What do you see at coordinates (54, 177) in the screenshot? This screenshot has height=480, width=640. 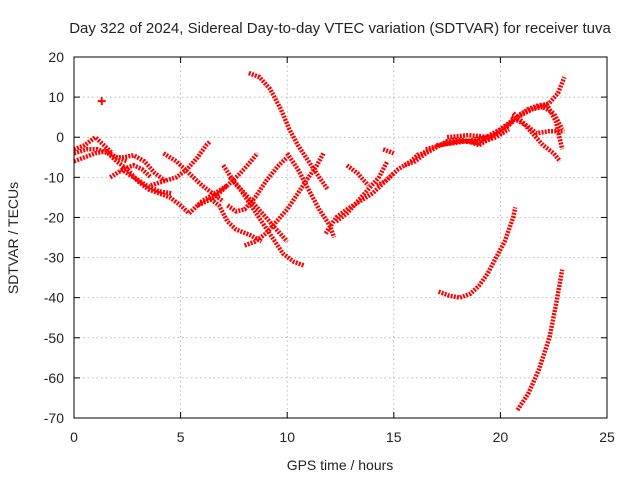 I see `y-tick-label: -10` at bounding box center [54, 177].